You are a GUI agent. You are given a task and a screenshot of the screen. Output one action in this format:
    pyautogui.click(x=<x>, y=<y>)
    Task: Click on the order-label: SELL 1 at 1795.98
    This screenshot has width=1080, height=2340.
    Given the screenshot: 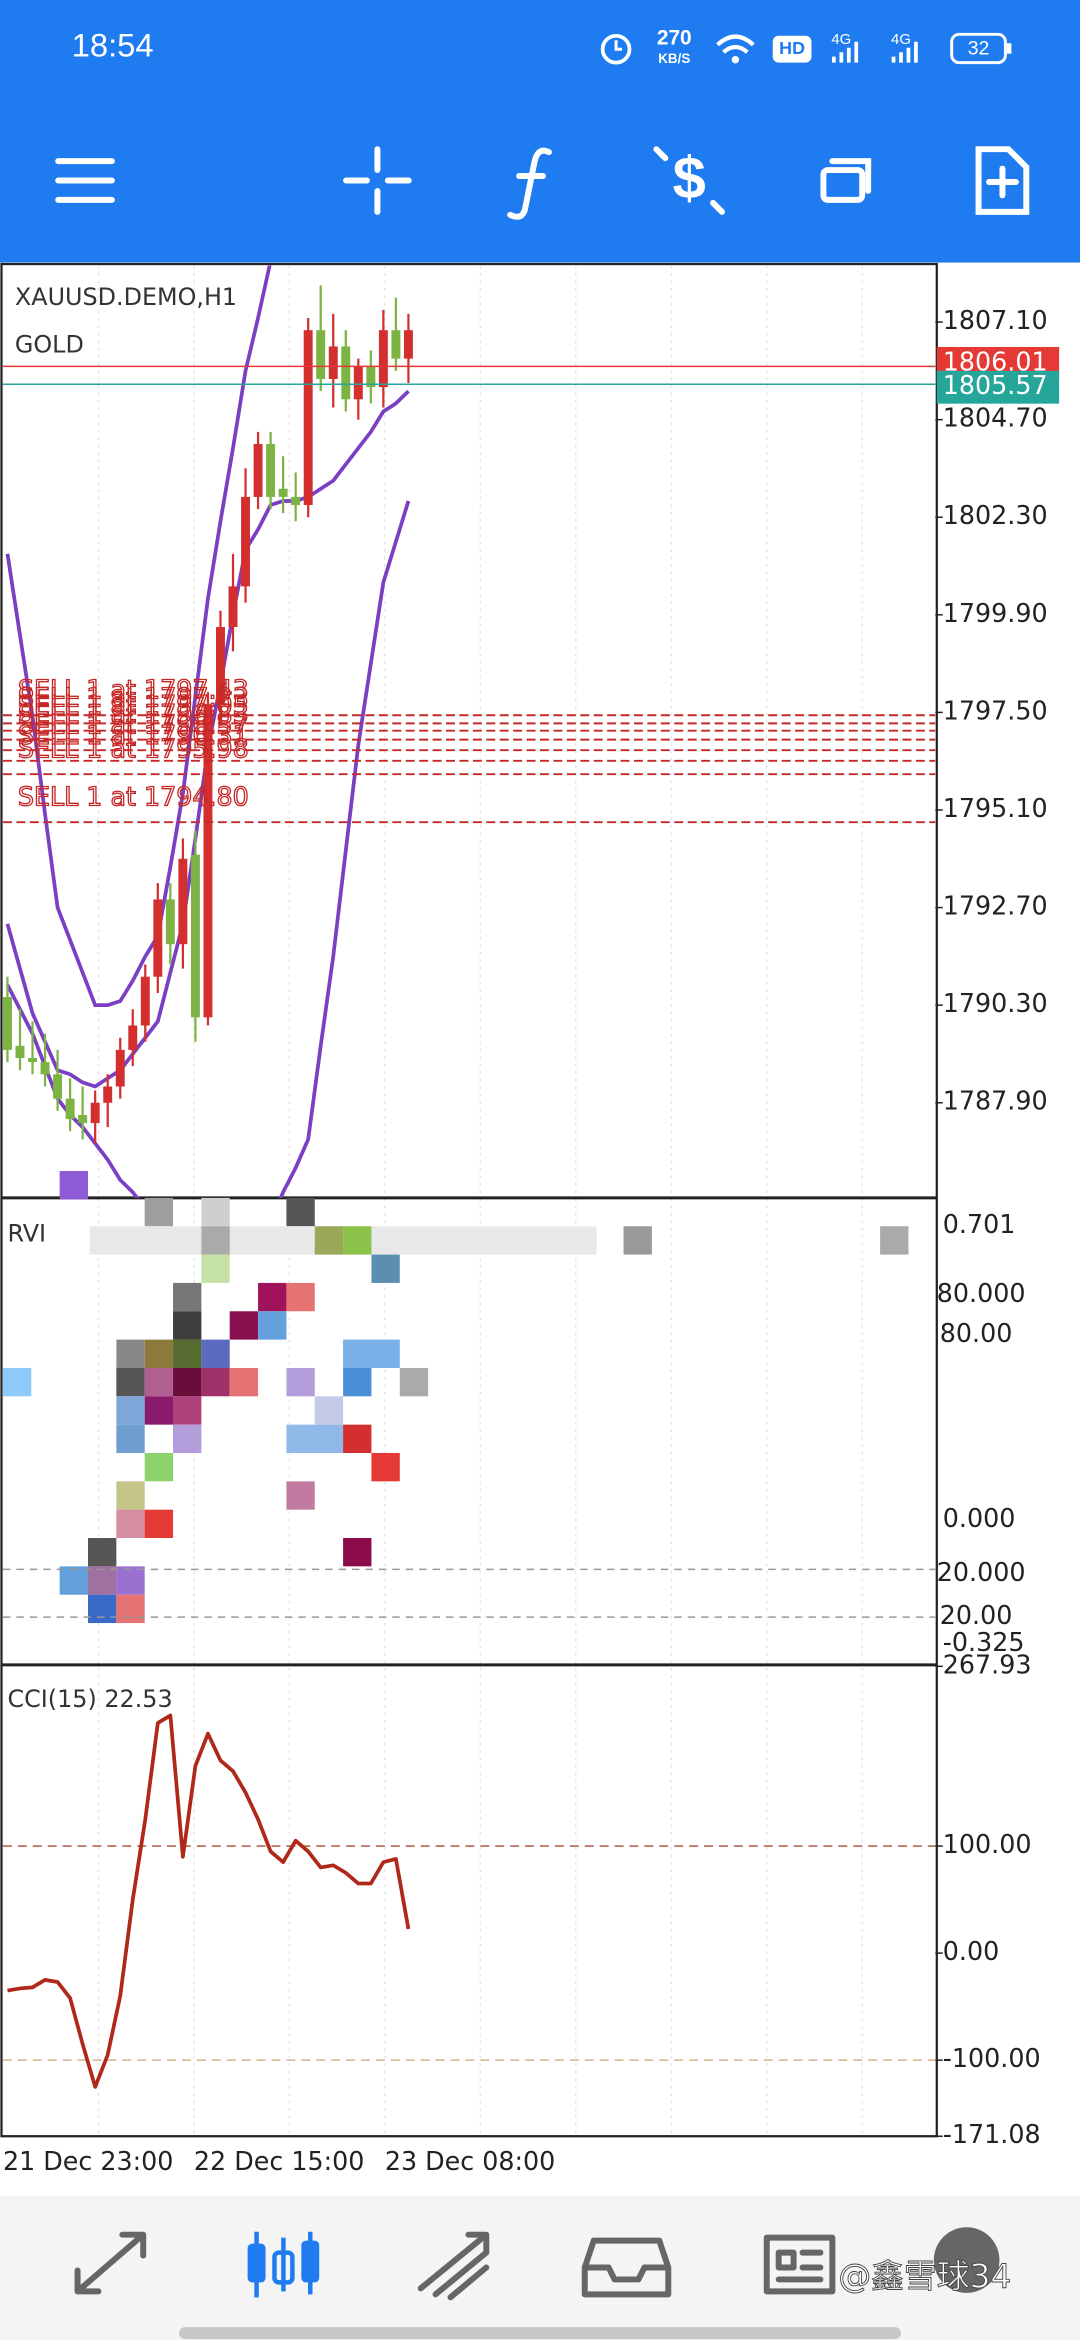 What is the action you would take?
    pyautogui.click(x=133, y=748)
    